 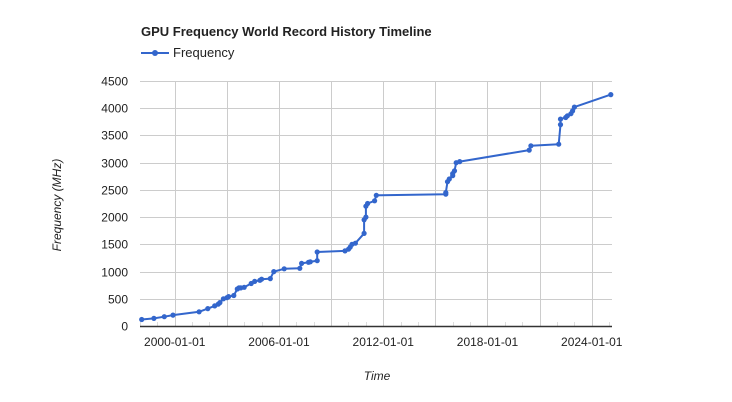 What do you see at coordinates (204, 52) in the screenshot?
I see `legend-label-frequency: Frequency` at bounding box center [204, 52].